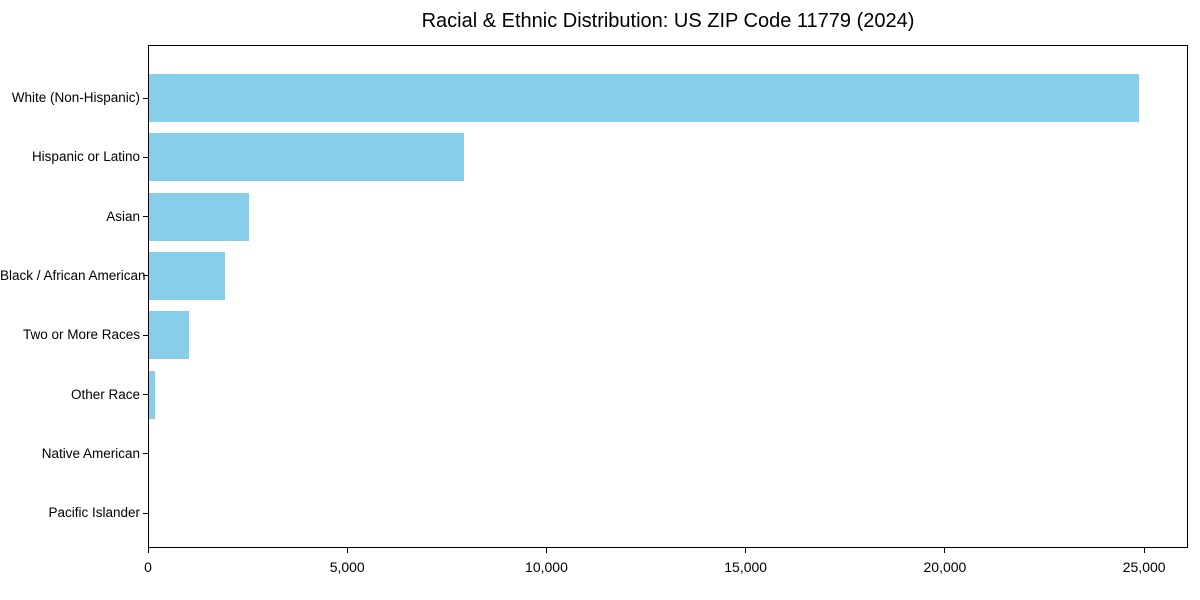  I want to click on y-tick-label-other-race: Other Race, so click(105, 394).